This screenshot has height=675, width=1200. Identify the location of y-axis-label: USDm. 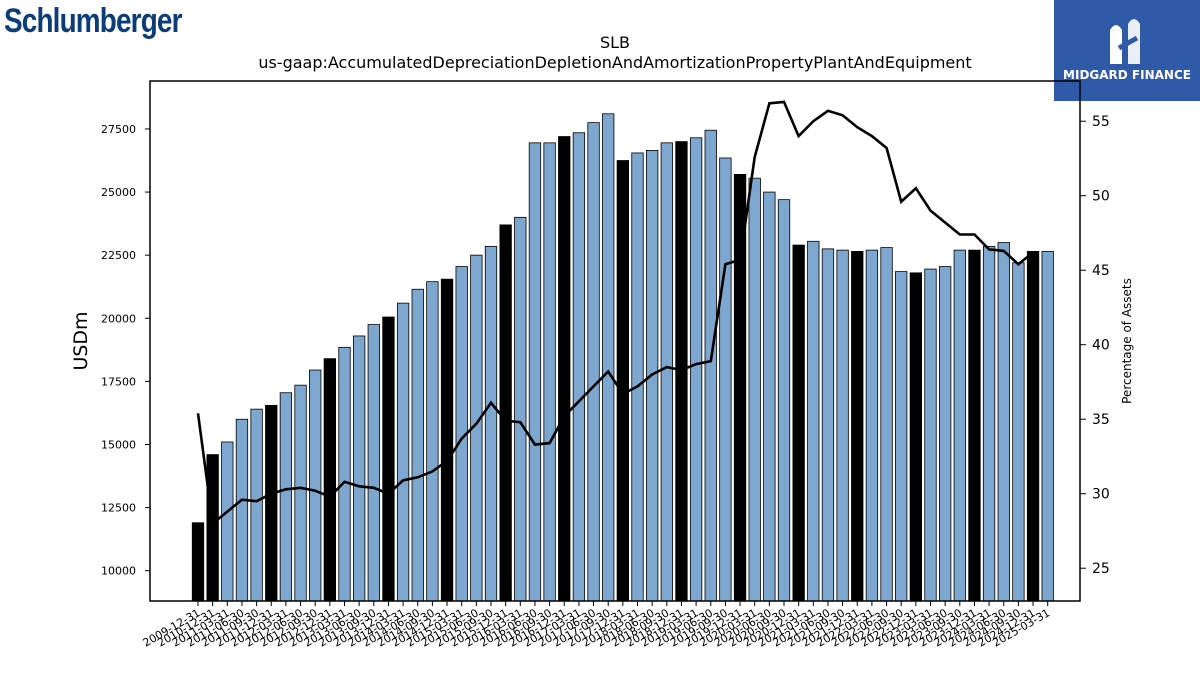
(81, 340).